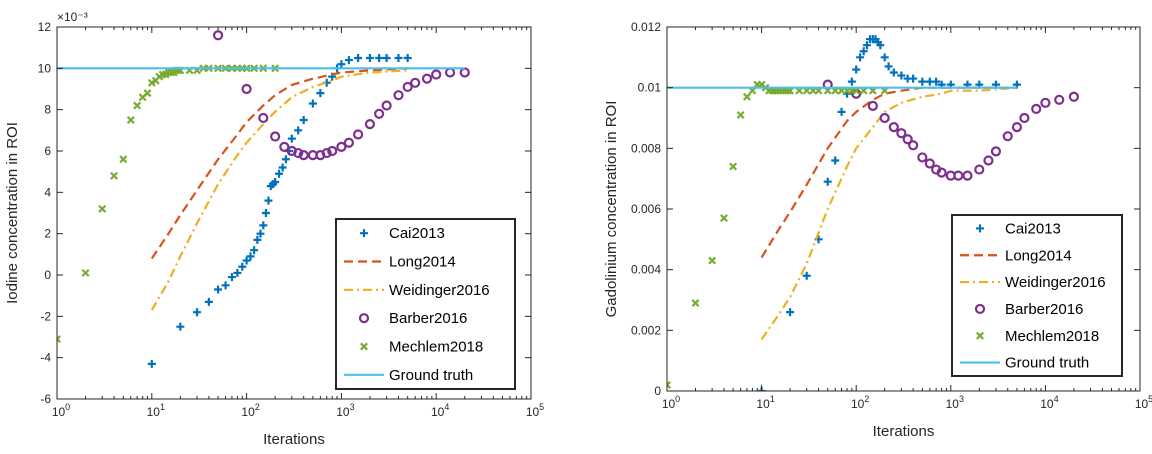 This screenshot has width=1152, height=454. What do you see at coordinates (765, 402) in the screenshot?
I see `x-tick-label: 10¹` at bounding box center [765, 402].